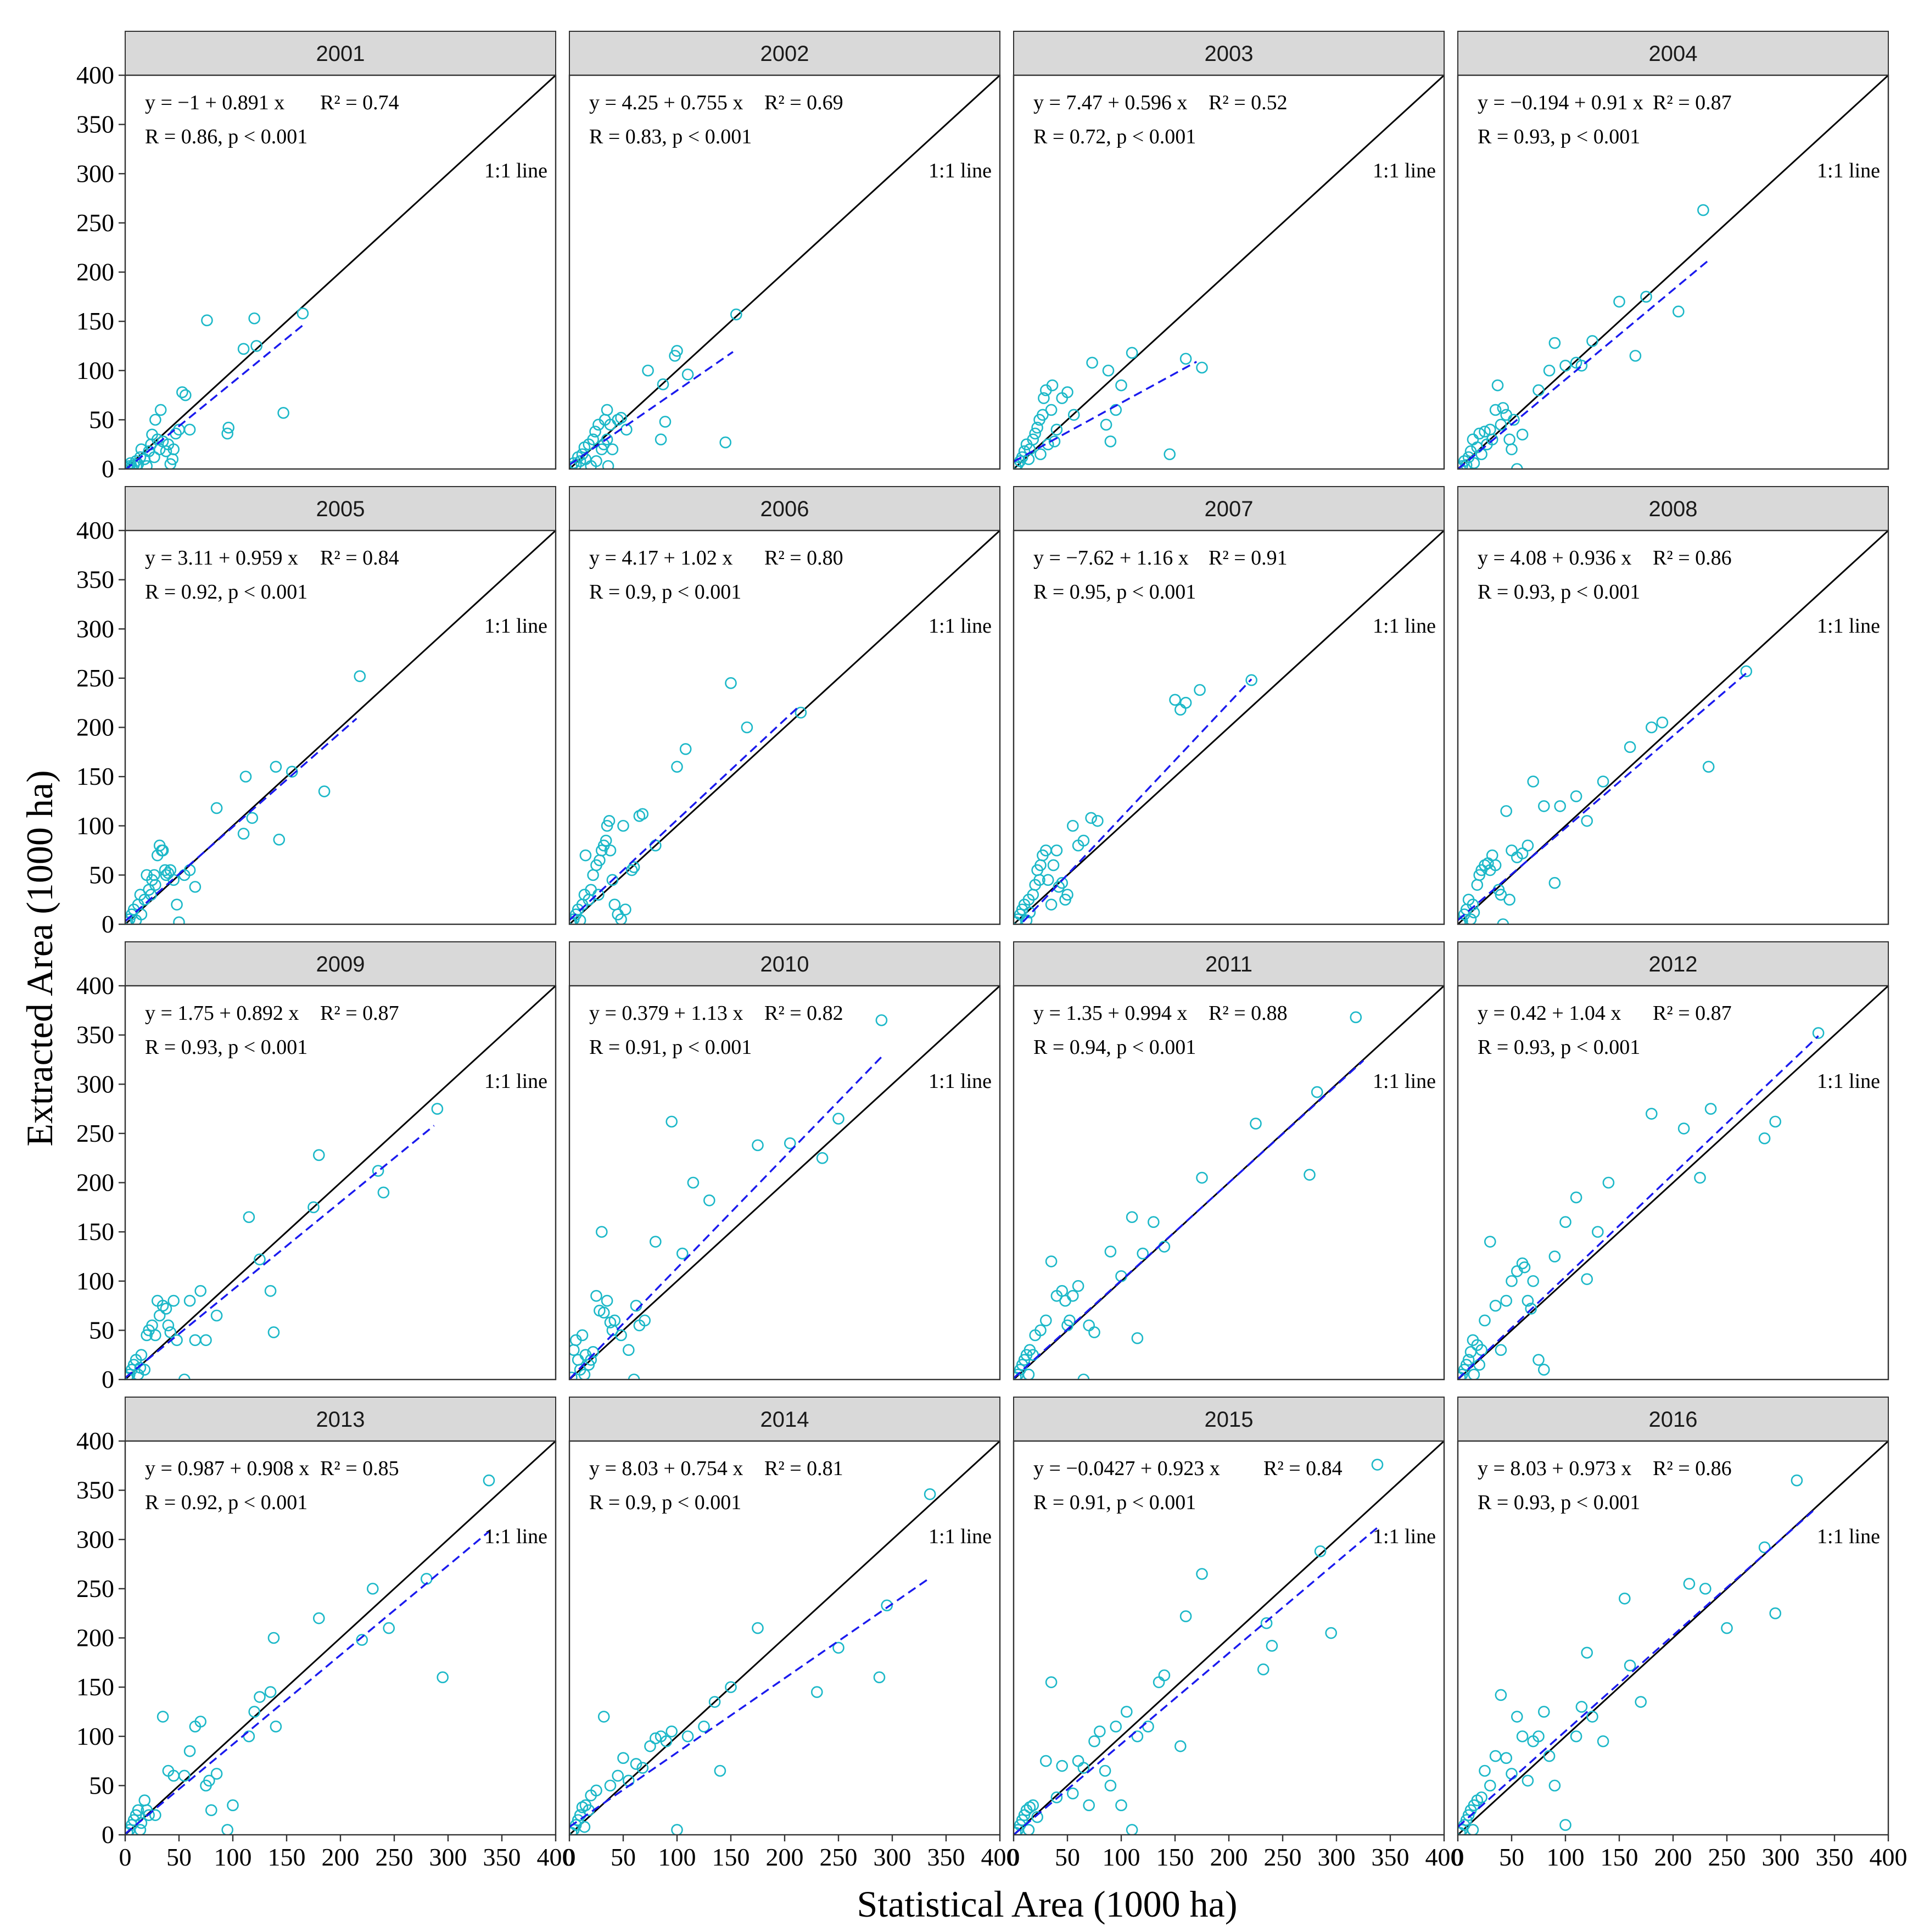  I want to click on y-tick-label: 300, so click(95, 1084).